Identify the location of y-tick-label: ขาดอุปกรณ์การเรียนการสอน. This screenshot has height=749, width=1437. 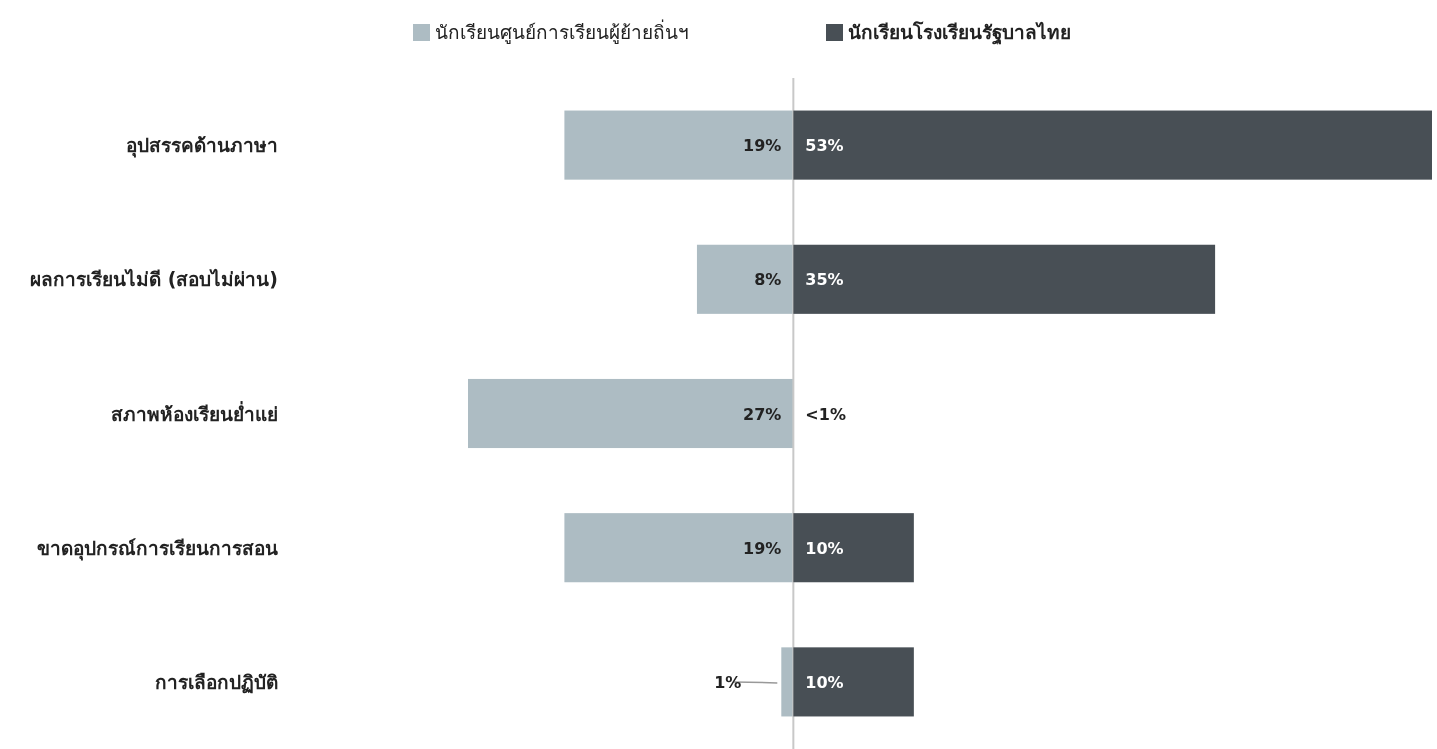
(157, 548).